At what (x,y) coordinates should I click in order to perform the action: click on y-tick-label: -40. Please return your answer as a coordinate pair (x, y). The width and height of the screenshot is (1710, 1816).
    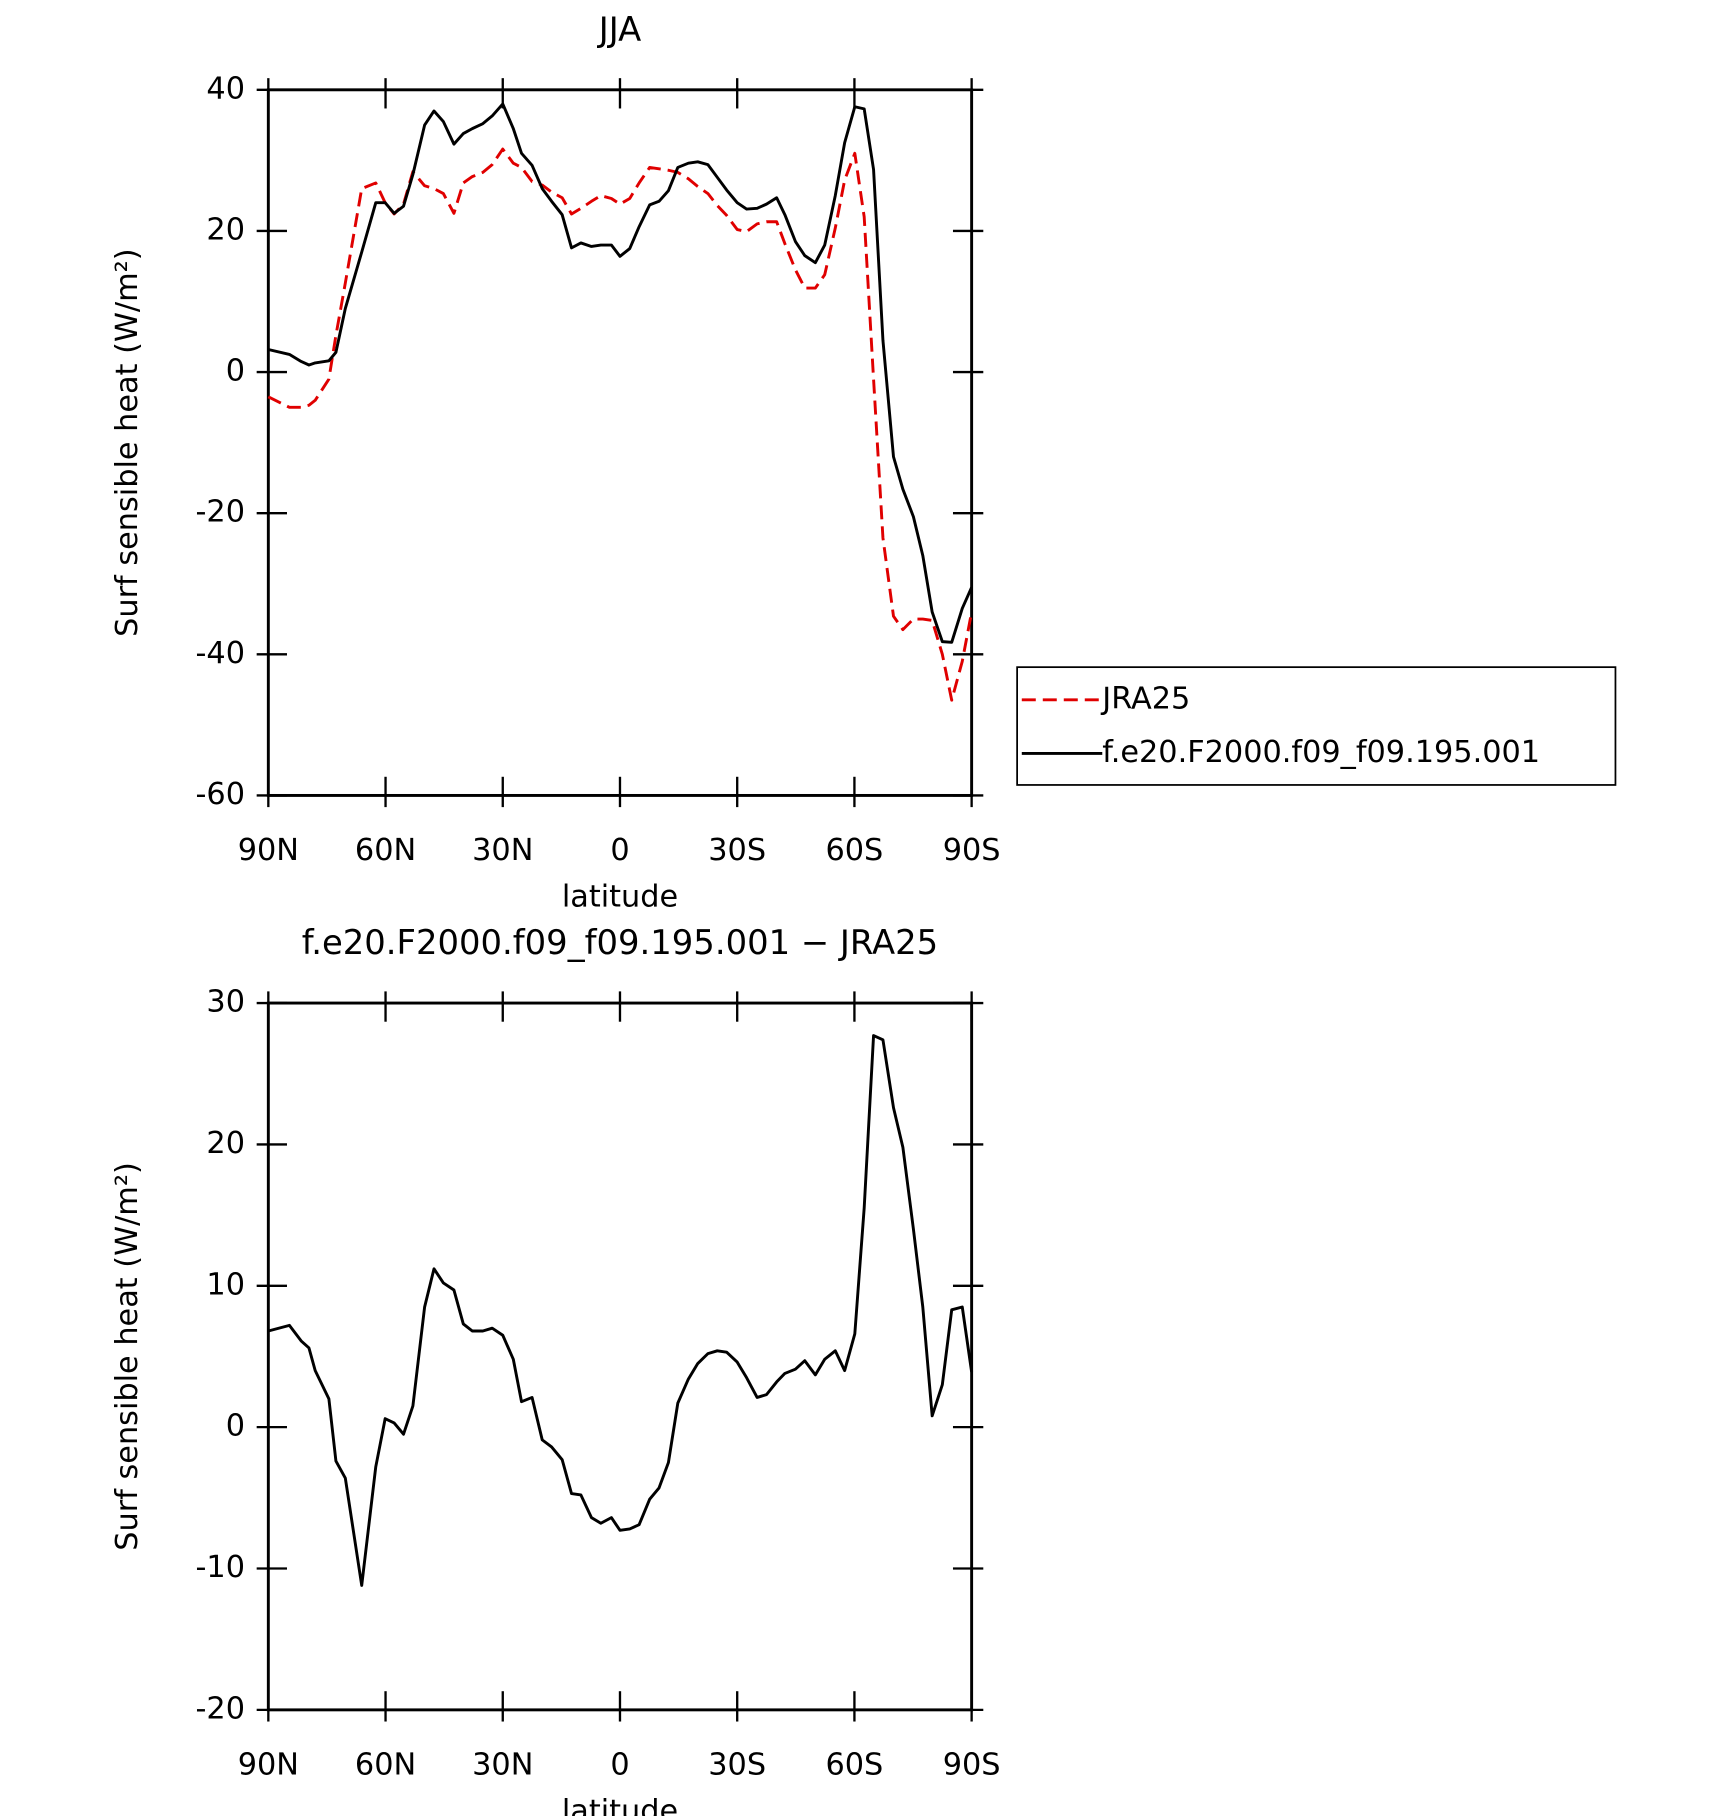
    Looking at the image, I should click on (220, 653).